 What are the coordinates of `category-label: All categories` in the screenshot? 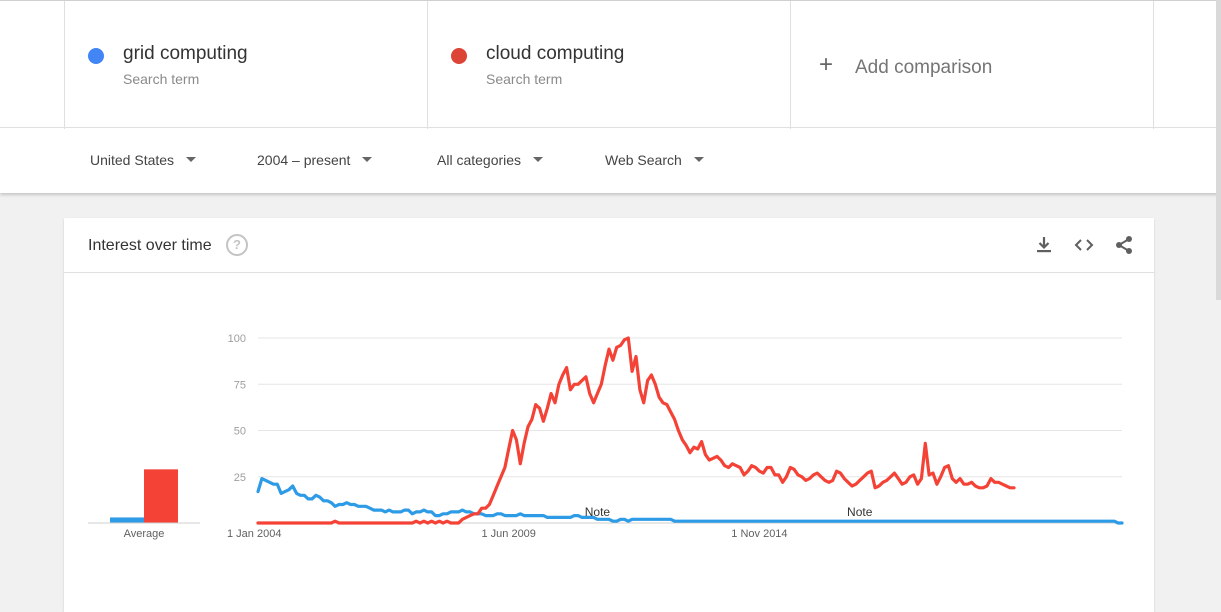 It's located at (479, 160).